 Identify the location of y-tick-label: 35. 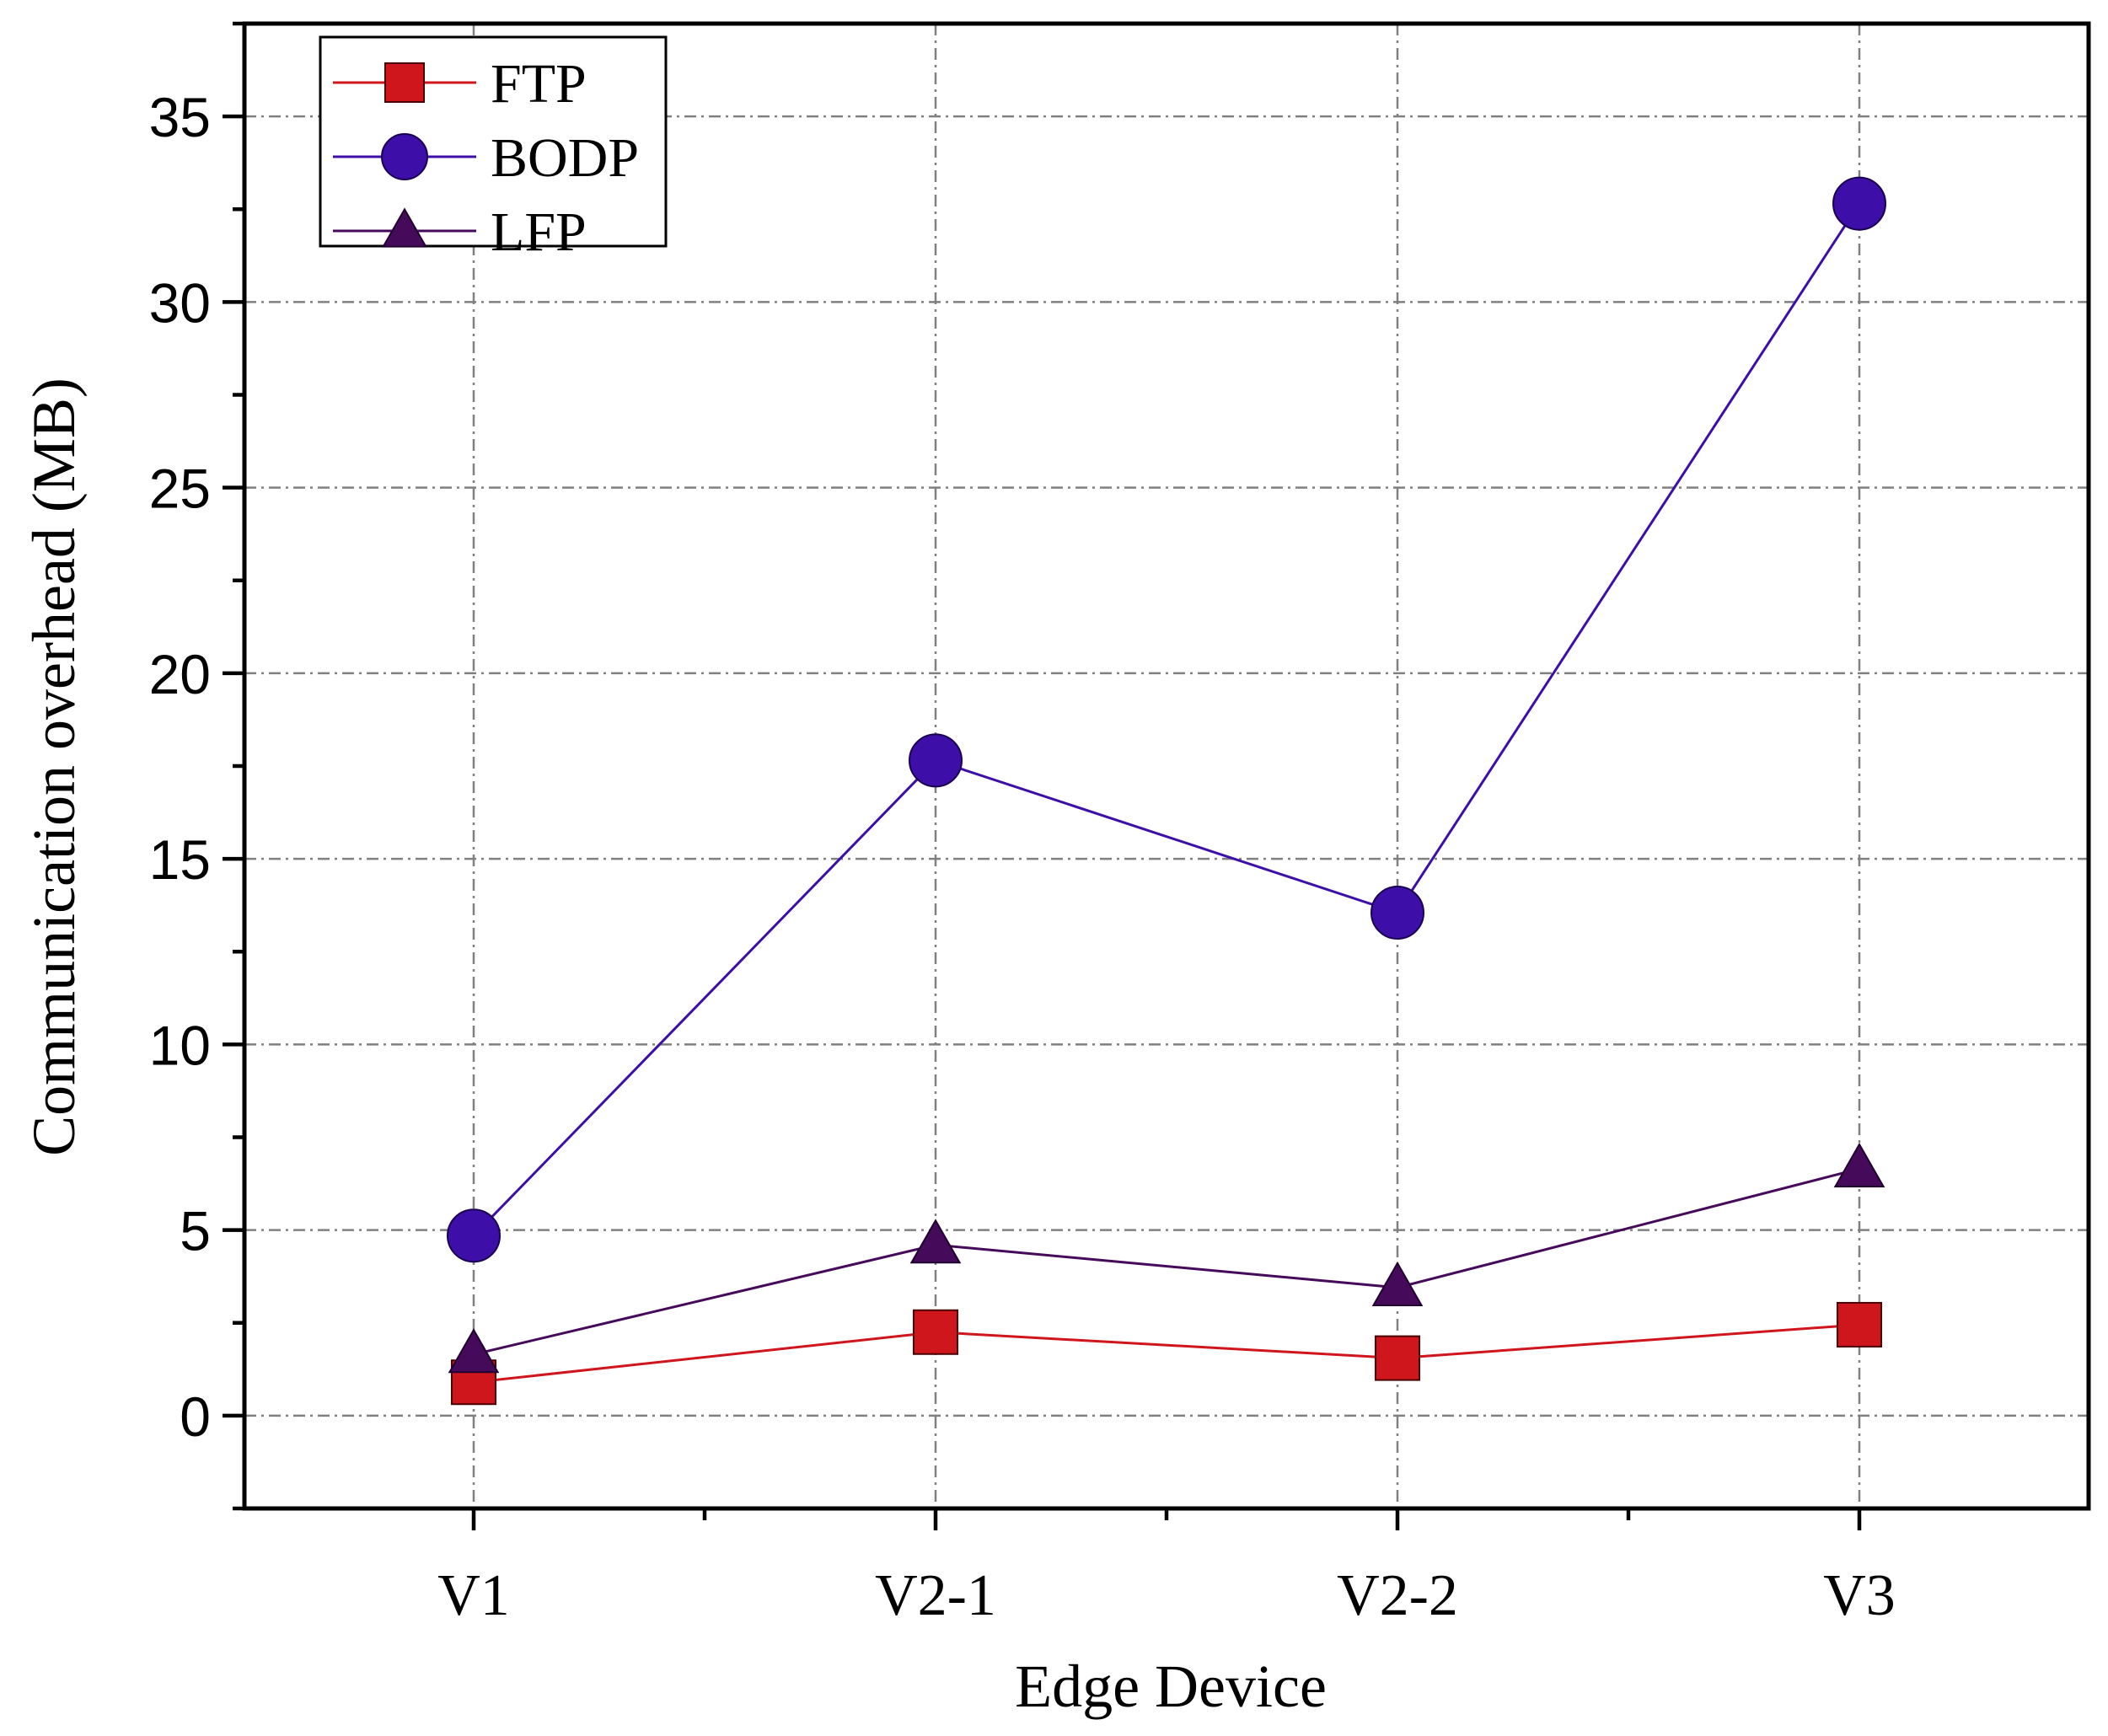
(180, 117).